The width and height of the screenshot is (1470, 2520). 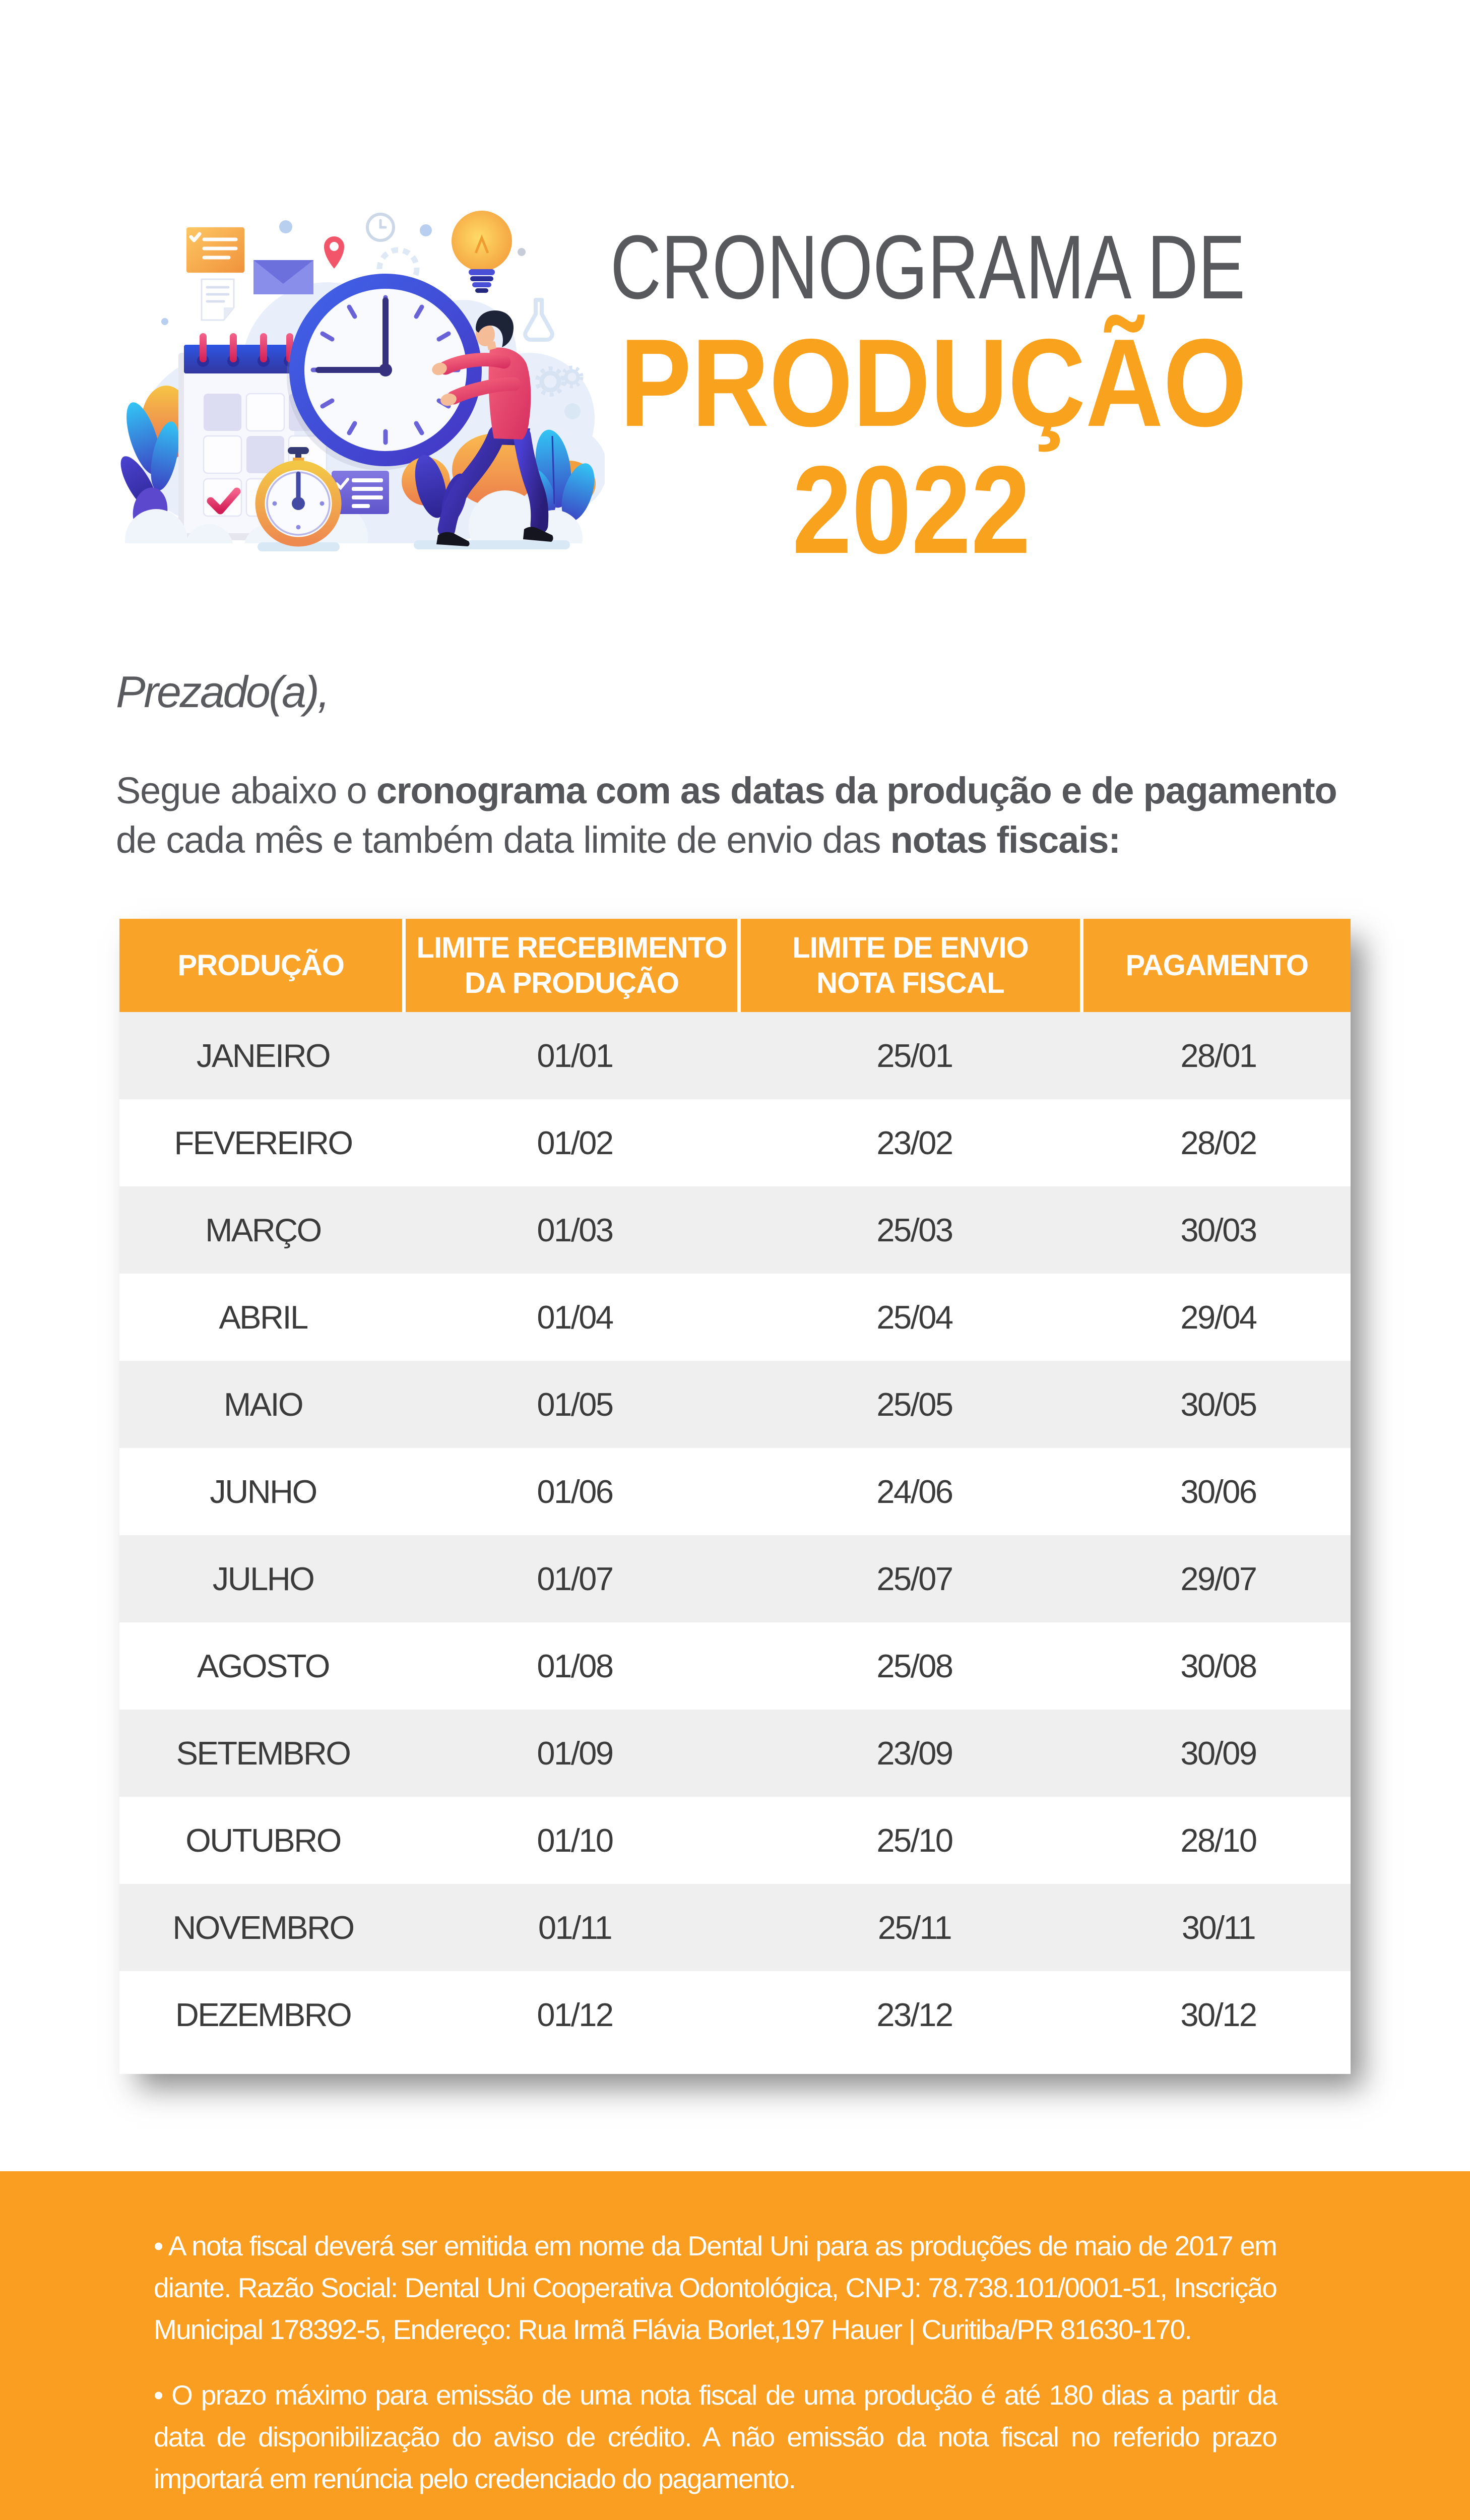 I want to click on svg-text: PRODUÇÃO, so click(x=933, y=382).